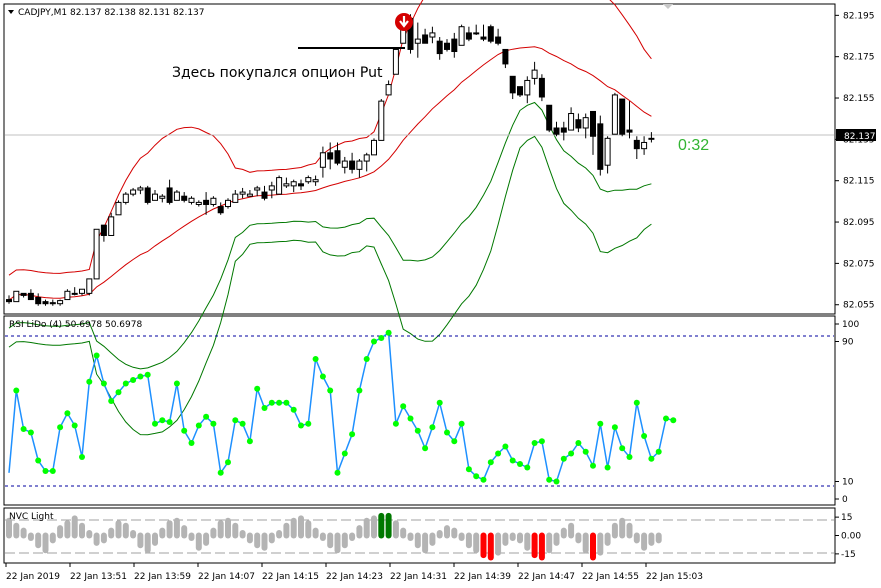  Describe the element at coordinates (290, 577) in the screenshot. I see `time-tick-label: 22 Jan 14:15` at that location.